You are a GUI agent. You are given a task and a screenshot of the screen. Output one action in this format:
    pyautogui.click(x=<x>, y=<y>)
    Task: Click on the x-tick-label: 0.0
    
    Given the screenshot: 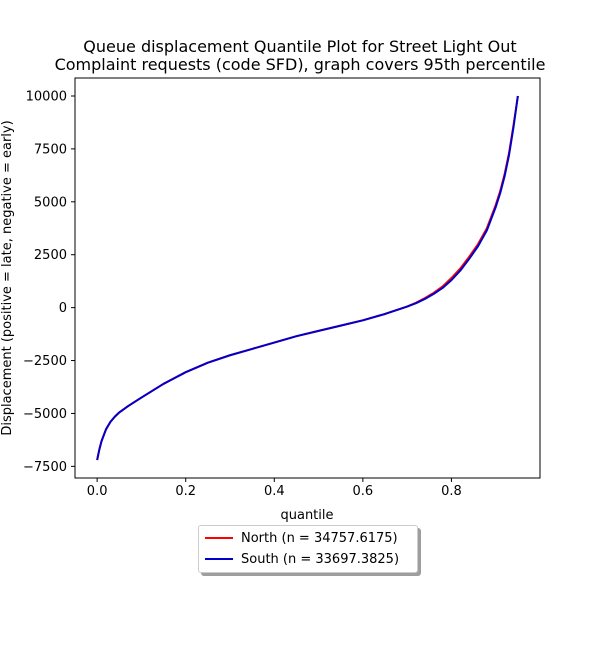 What is the action you would take?
    pyautogui.click(x=97, y=491)
    